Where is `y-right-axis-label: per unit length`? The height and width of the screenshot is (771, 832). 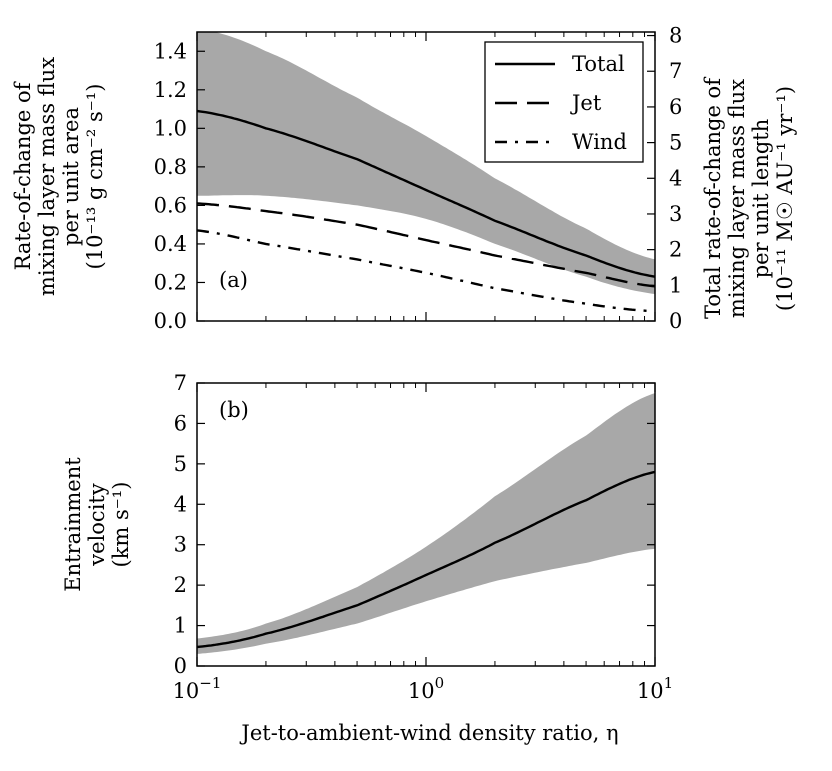 y-right-axis-label: per unit length is located at coordinates (761, 199).